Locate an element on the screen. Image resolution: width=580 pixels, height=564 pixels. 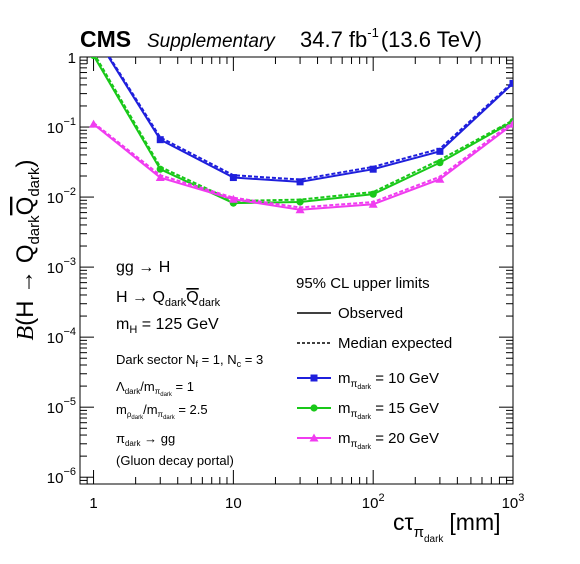
annotation-production: gg → H is located at coordinates (143, 267).